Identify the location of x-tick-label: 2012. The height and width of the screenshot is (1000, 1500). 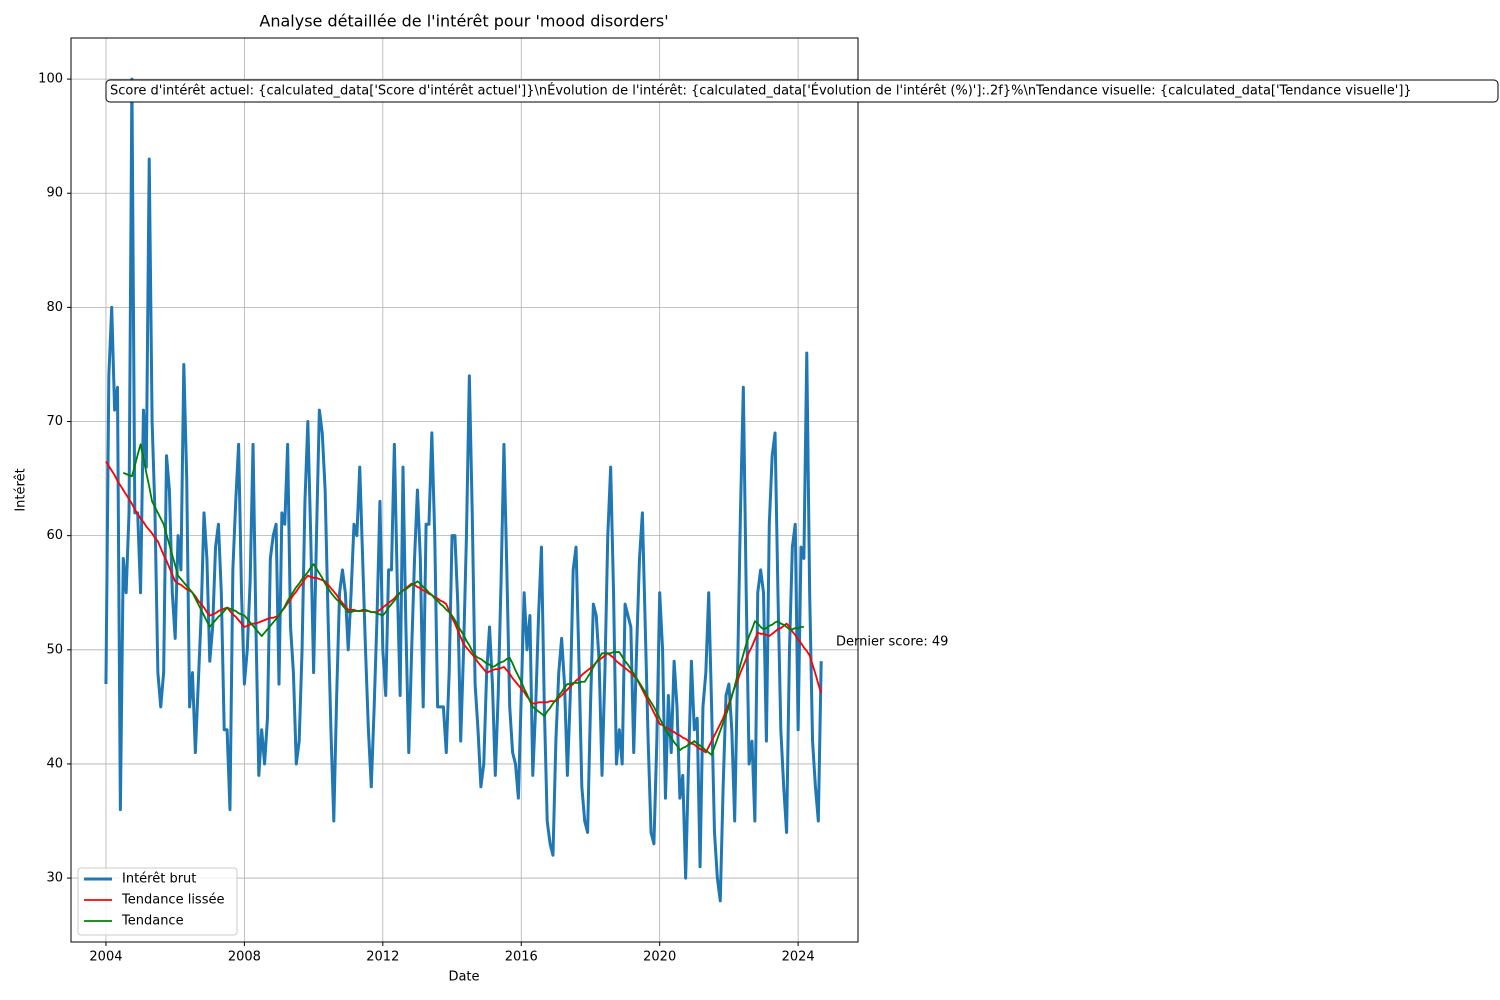
(382, 957).